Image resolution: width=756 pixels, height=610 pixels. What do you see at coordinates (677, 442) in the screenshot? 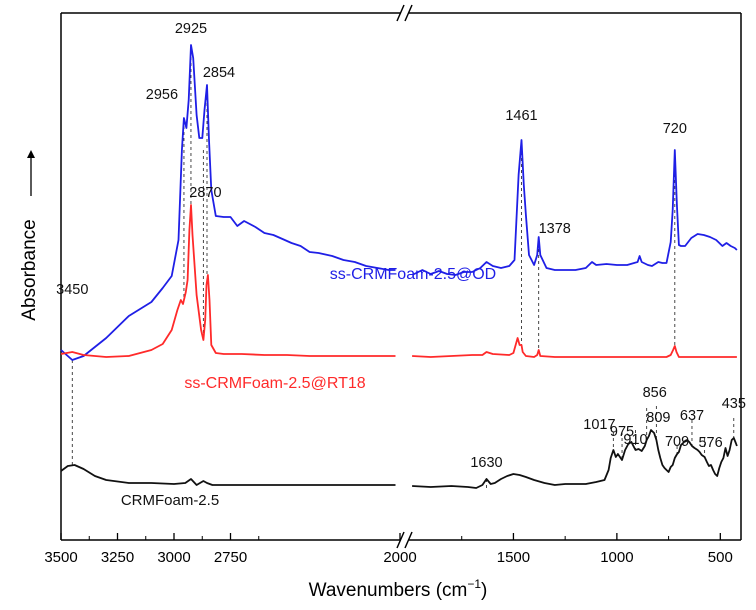
I see `peak-label-709: 709` at bounding box center [677, 442].